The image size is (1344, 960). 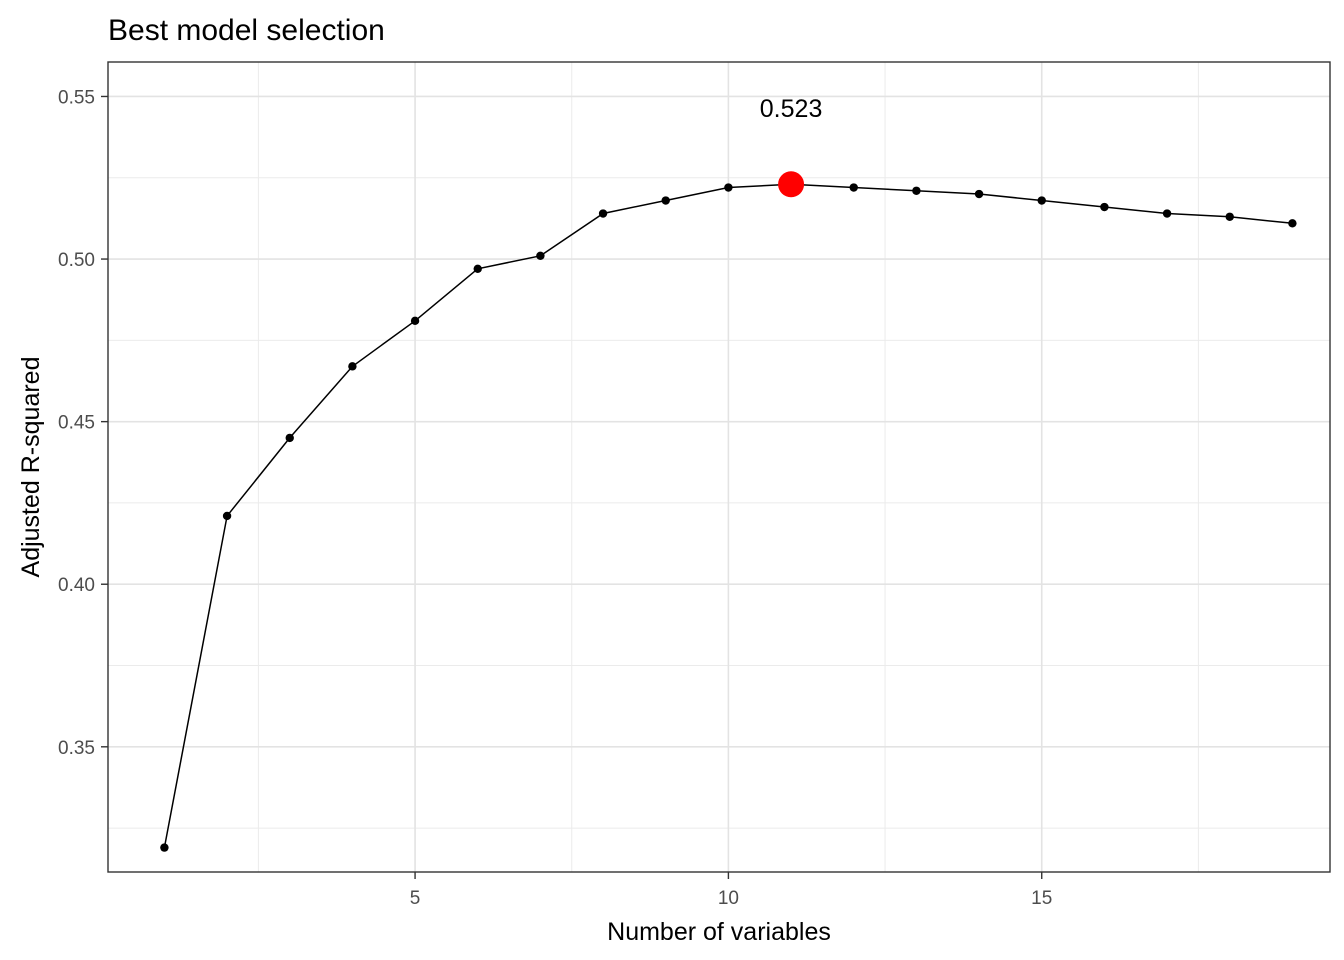 What do you see at coordinates (791, 109) in the screenshot?
I see `best-value-label: 0.523` at bounding box center [791, 109].